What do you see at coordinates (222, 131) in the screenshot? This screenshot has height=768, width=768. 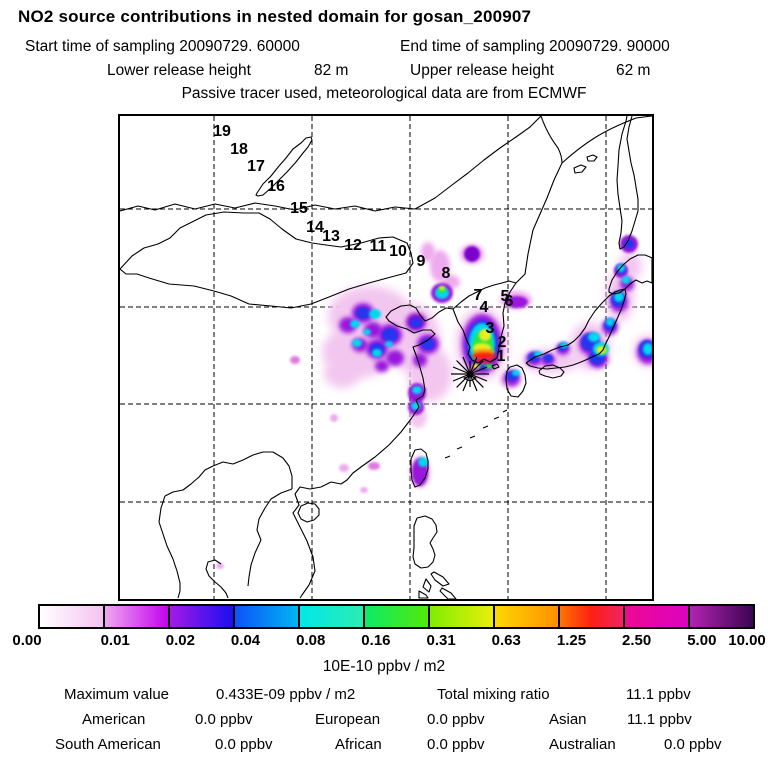 I see `trajectory-hour-19: 19` at bounding box center [222, 131].